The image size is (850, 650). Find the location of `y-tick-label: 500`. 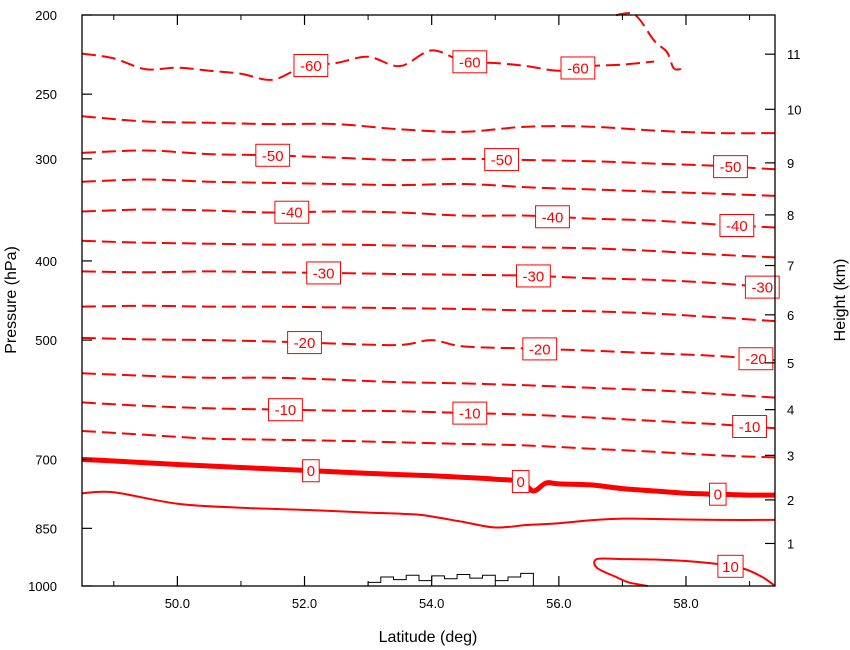

y-tick-label: 500 is located at coordinates (46, 340).